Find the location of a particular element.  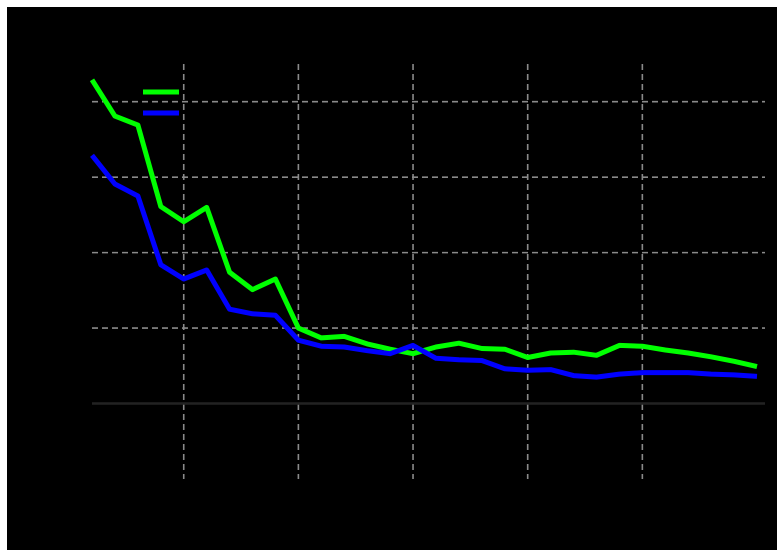

legend is located at coordinates (161, 102).